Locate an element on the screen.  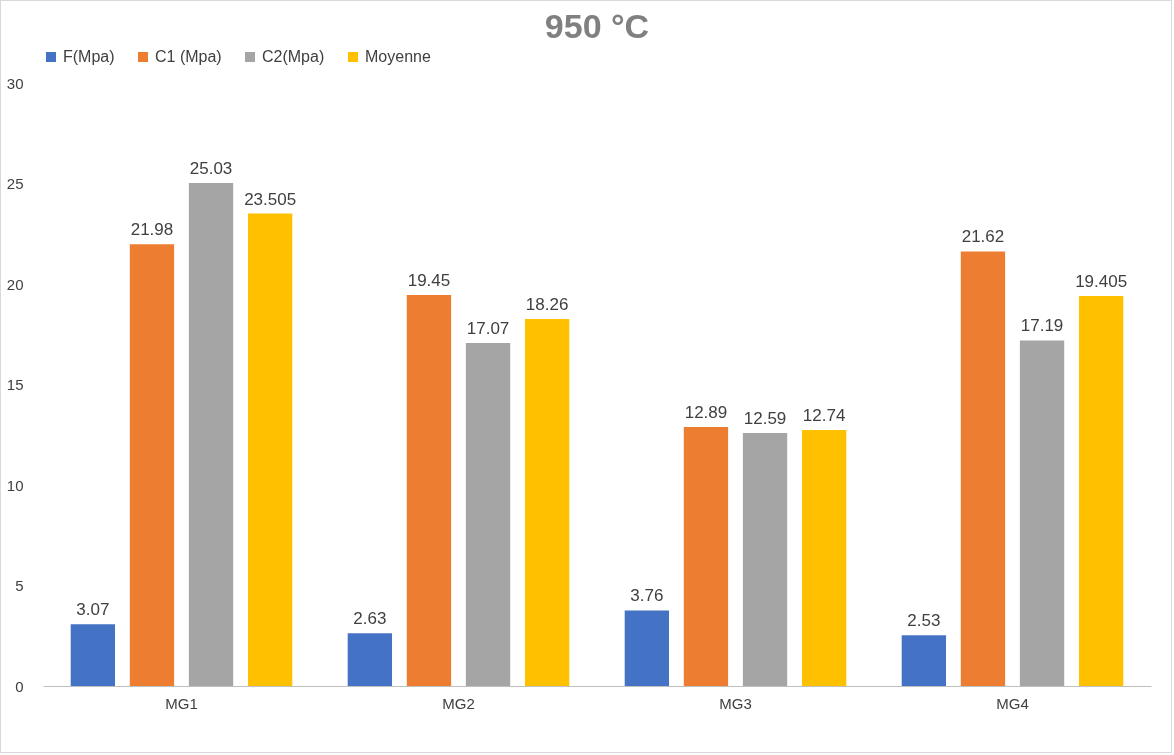
y-tick-label: 5 is located at coordinates (19, 585).